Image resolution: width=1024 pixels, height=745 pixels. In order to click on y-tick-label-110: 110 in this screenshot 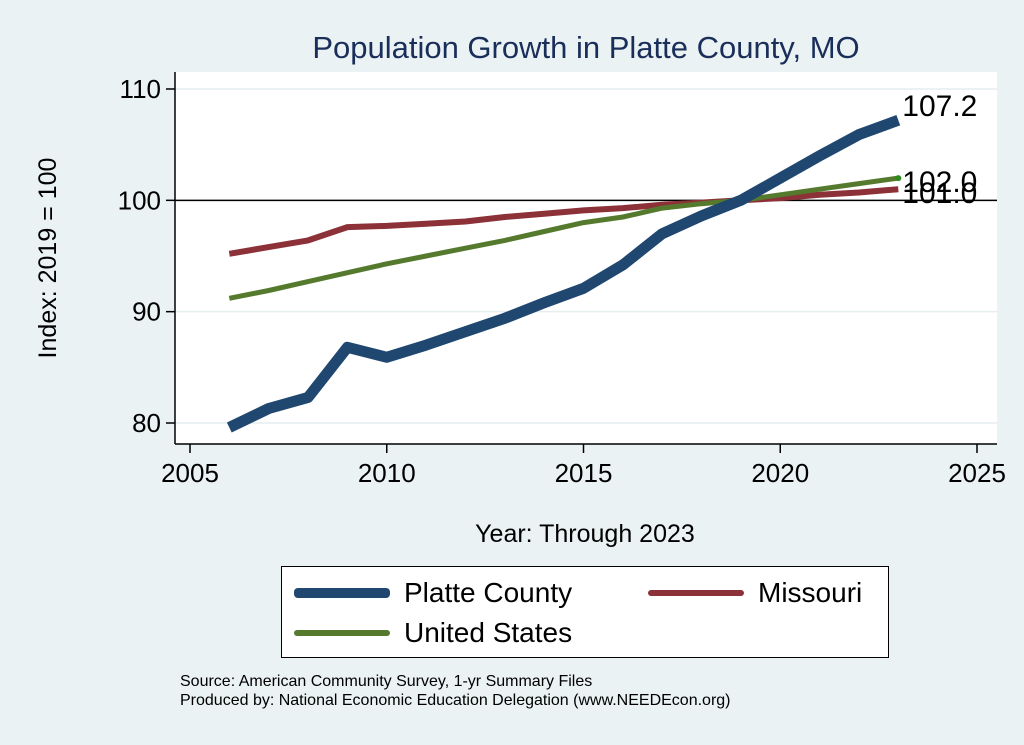, I will do `click(140, 89)`.